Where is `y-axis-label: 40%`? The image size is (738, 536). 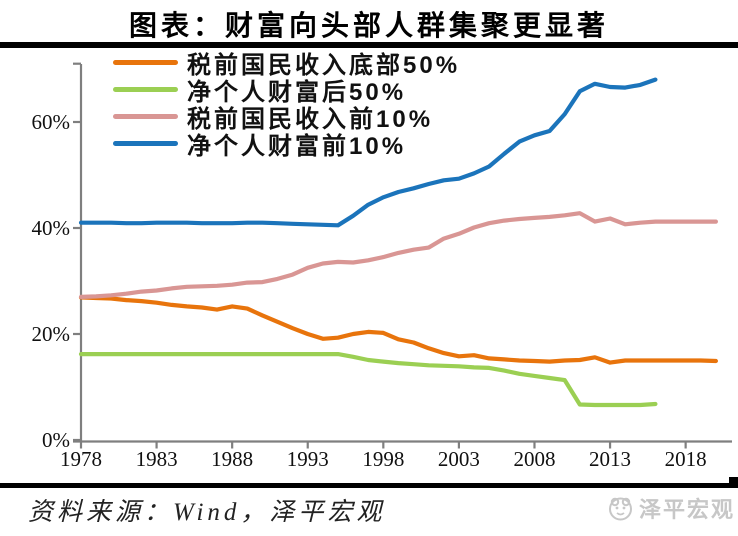 y-axis-label: 40% is located at coordinates (51, 228).